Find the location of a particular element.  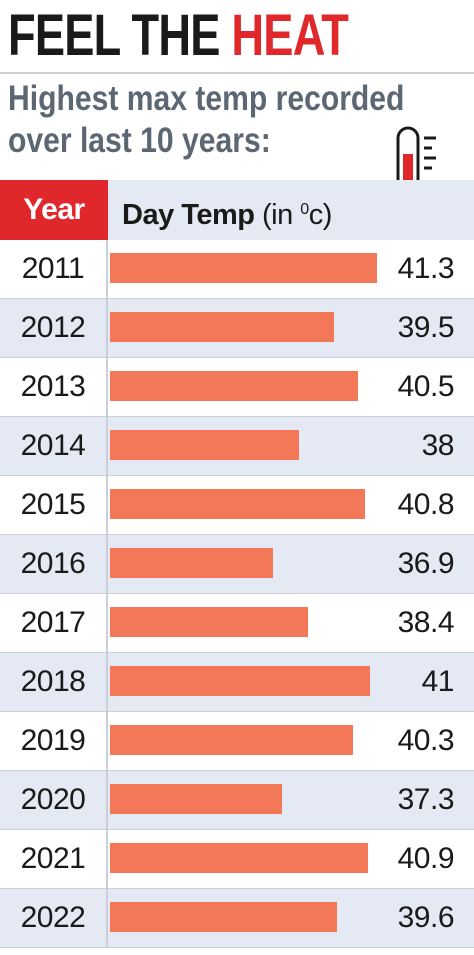

year-label: 2013 is located at coordinates (54, 387).